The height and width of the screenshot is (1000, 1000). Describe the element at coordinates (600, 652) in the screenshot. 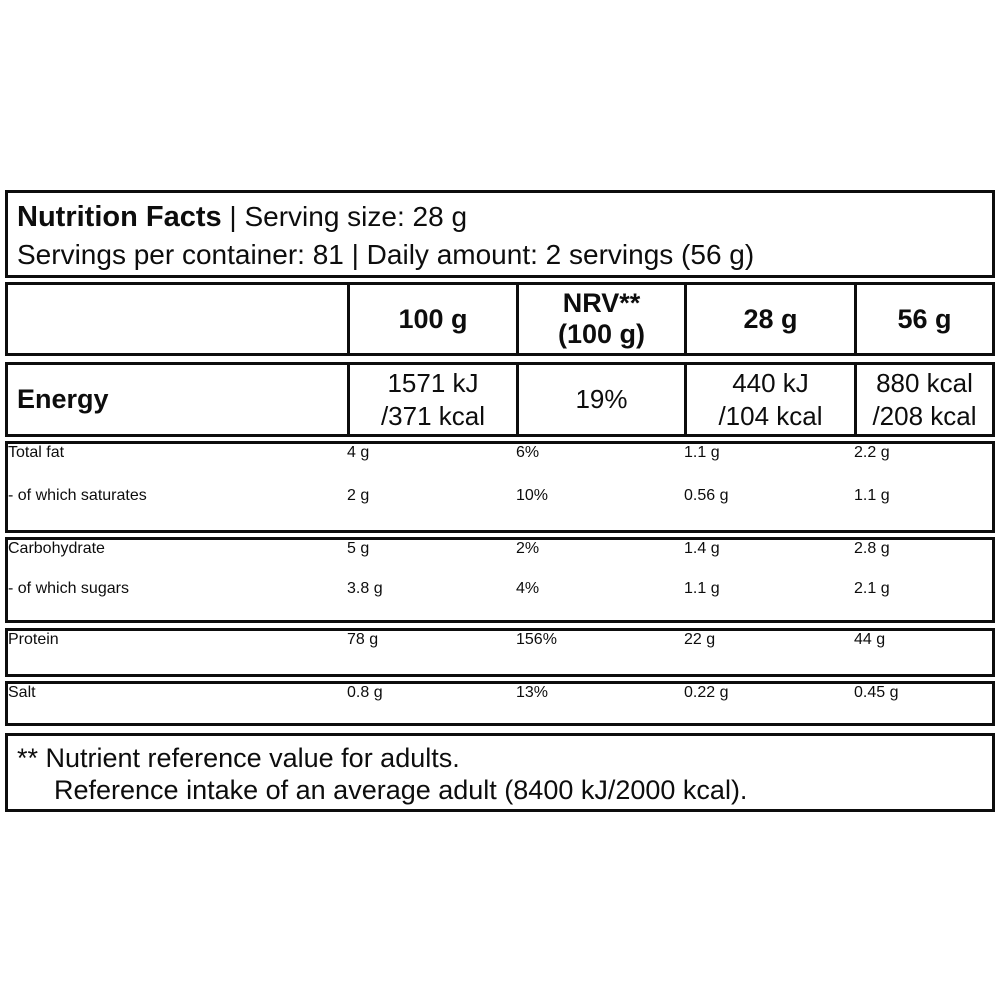

I see `protein-nrv: 156%` at that location.